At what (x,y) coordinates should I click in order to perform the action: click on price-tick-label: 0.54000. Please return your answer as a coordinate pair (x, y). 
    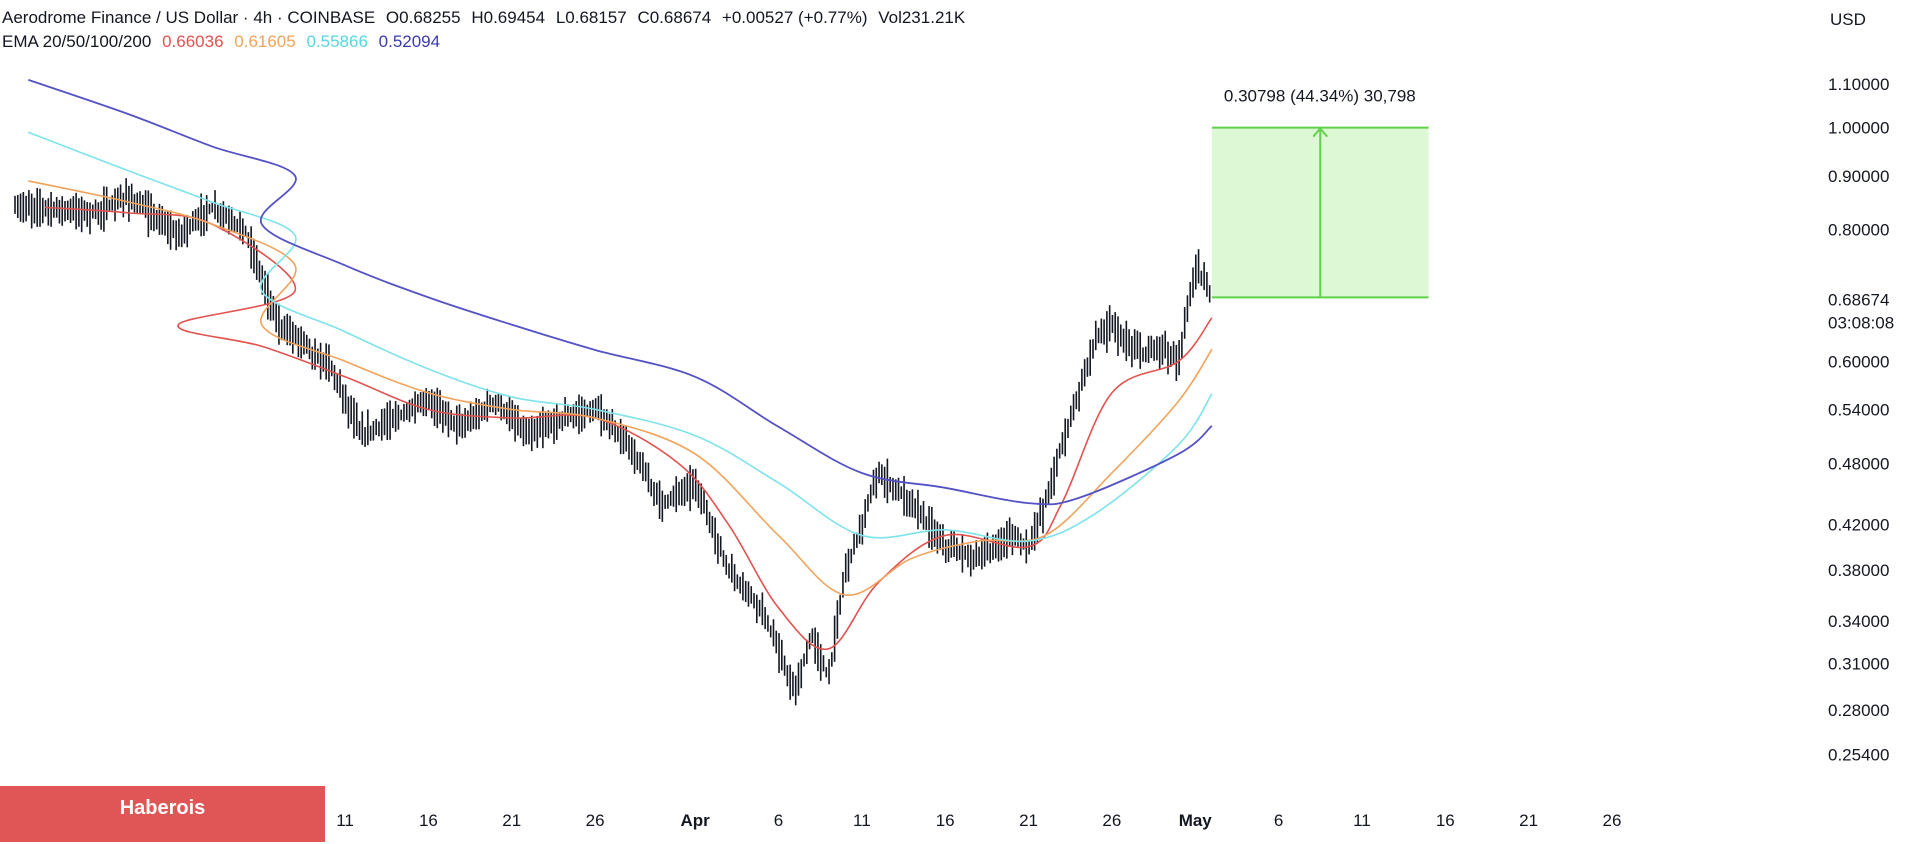
    Looking at the image, I should click on (1858, 409).